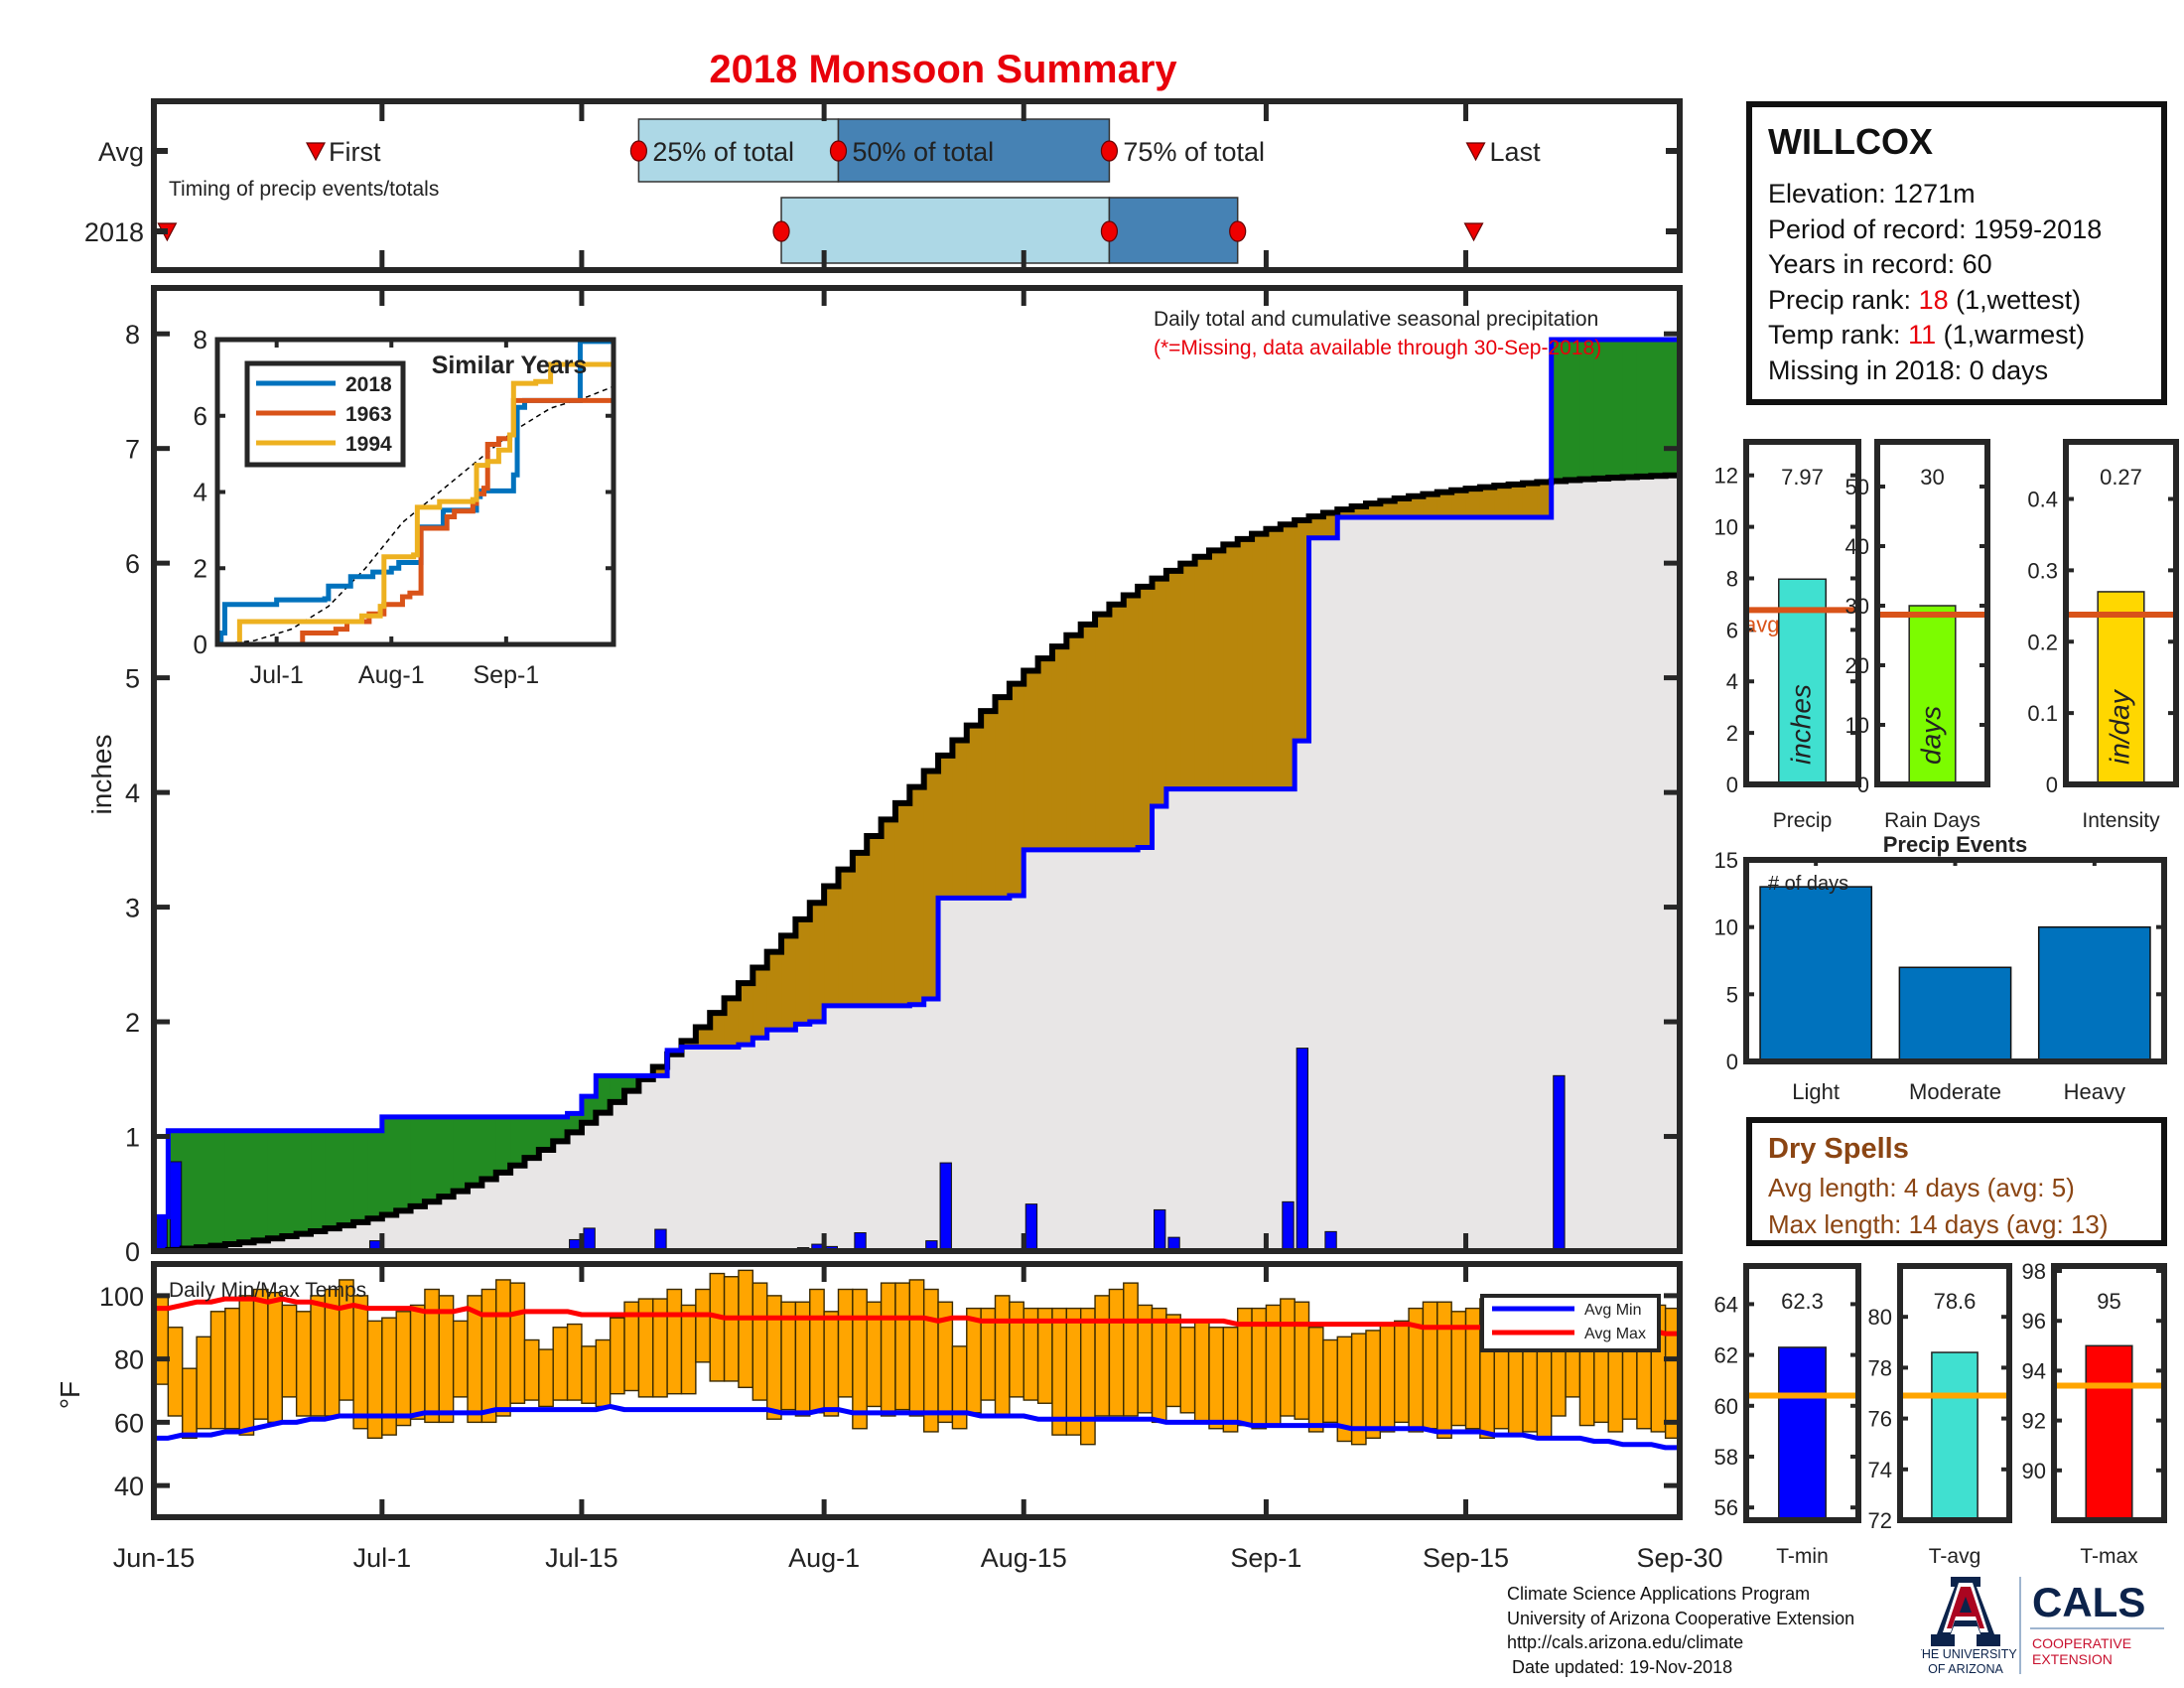  I want to click on t-avg-category-label: T-avg, so click(1955, 1556).